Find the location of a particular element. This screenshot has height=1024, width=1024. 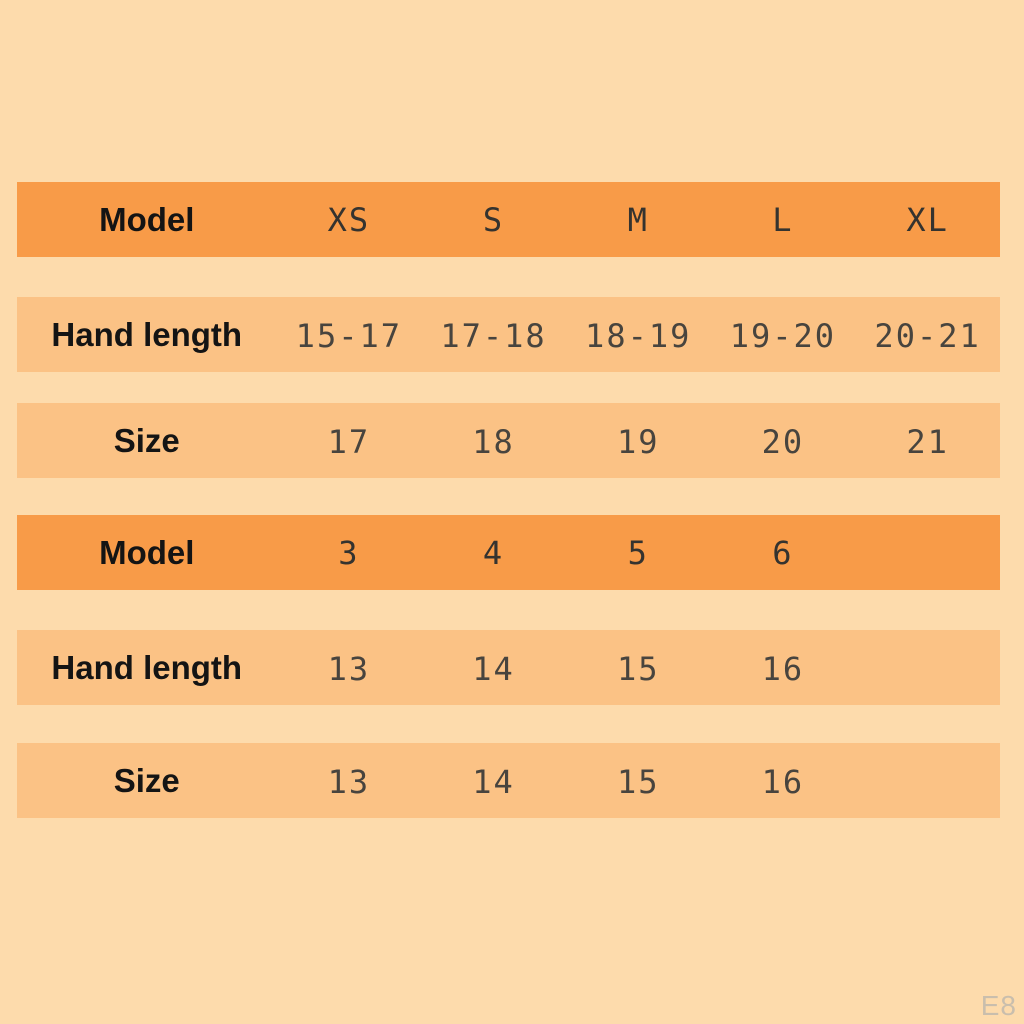

table-row-size-kids: Size 13 14 15 16 is located at coordinates (508, 780).